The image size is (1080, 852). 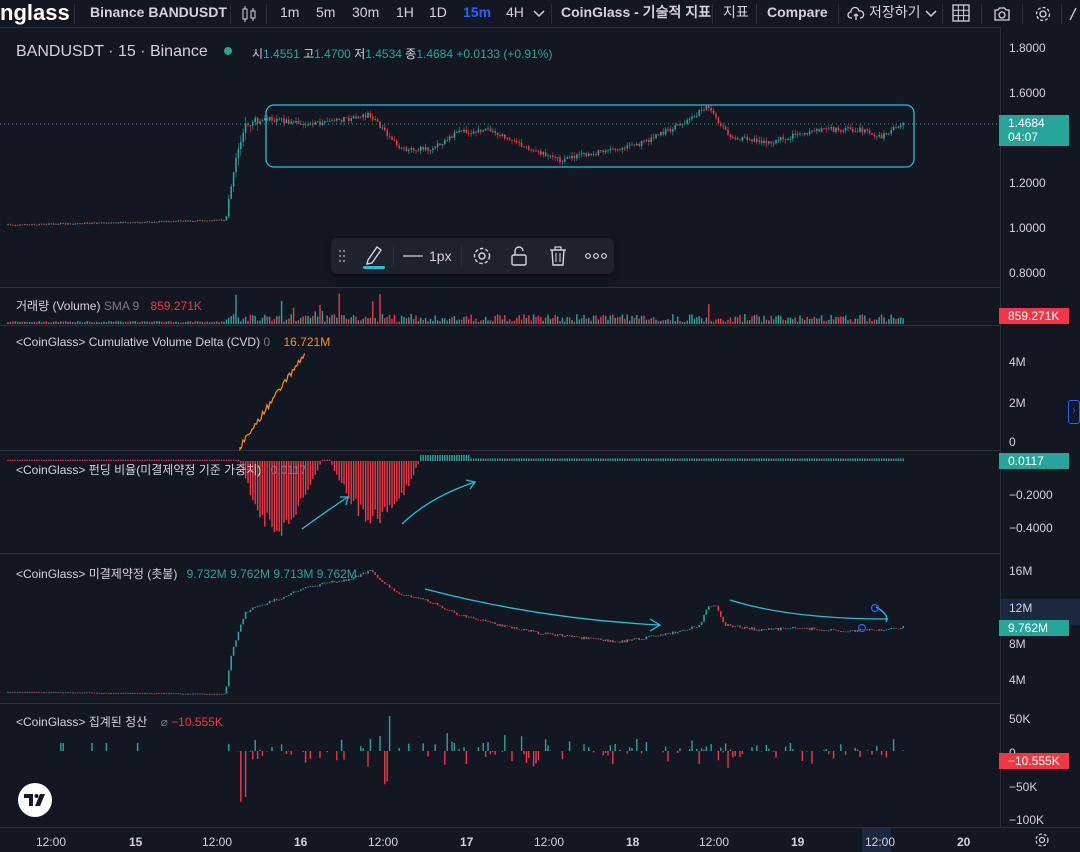 What do you see at coordinates (636, 13) in the screenshot?
I see `indicator-template-button: CoinGlass - 기술적 지표` at bounding box center [636, 13].